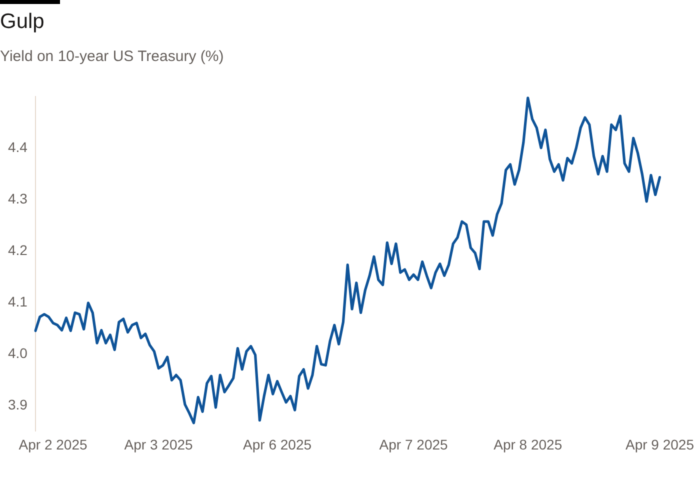 The image size is (700, 500). Describe the element at coordinates (22, 22) in the screenshot. I see `chart-title: Gulp` at that location.